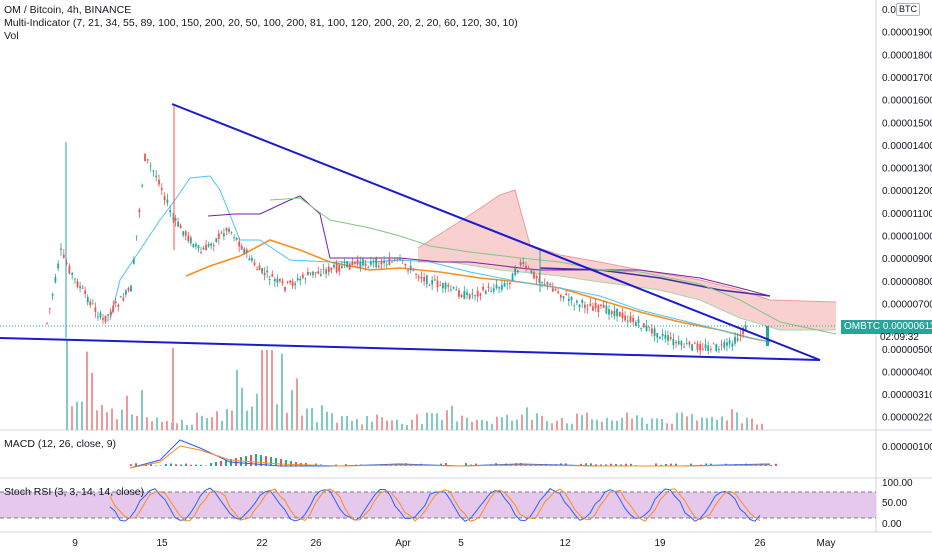 This screenshot has width=932, height=555. What do you see at coordinates (907, 350) in the screenshot?
I see `y-tick-label: 0.00000500` at bounding box center [907, 350].